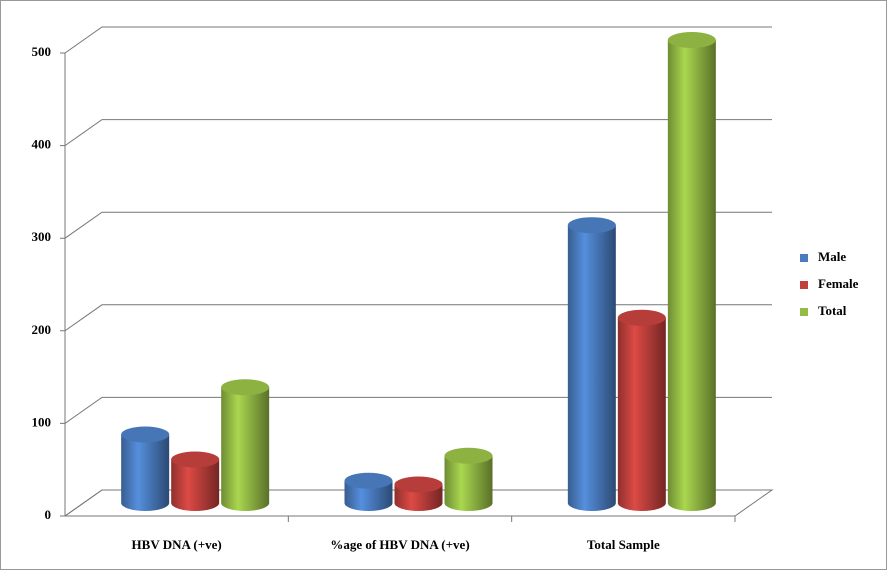  What do you see at coordinates (838, 283) in the screenshot?
I see `legend-label: Female` at bounding box center [838, 283].